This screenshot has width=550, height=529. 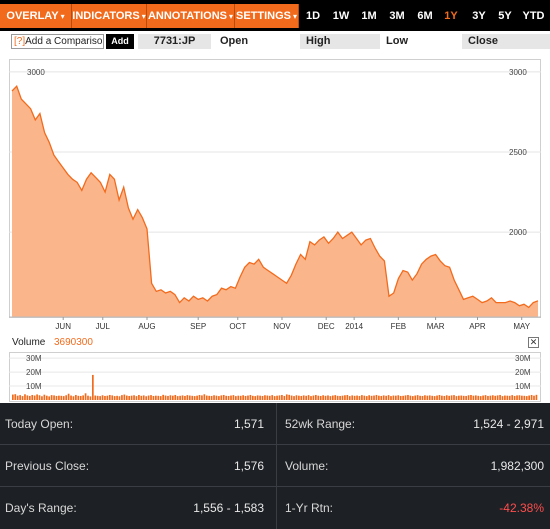 What do you see at coordinates (267, 16) in the screenshot?
I see `settings-menu: SETTINGS ▾` at bounding box center [267, 16].